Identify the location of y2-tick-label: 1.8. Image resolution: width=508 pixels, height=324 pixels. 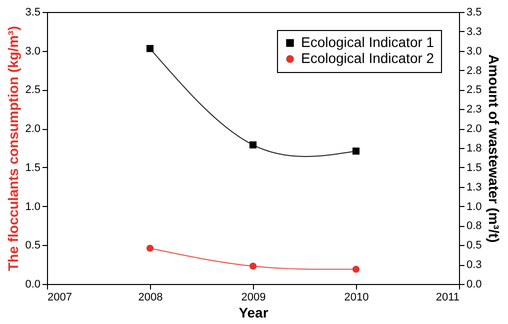
(474, 148).